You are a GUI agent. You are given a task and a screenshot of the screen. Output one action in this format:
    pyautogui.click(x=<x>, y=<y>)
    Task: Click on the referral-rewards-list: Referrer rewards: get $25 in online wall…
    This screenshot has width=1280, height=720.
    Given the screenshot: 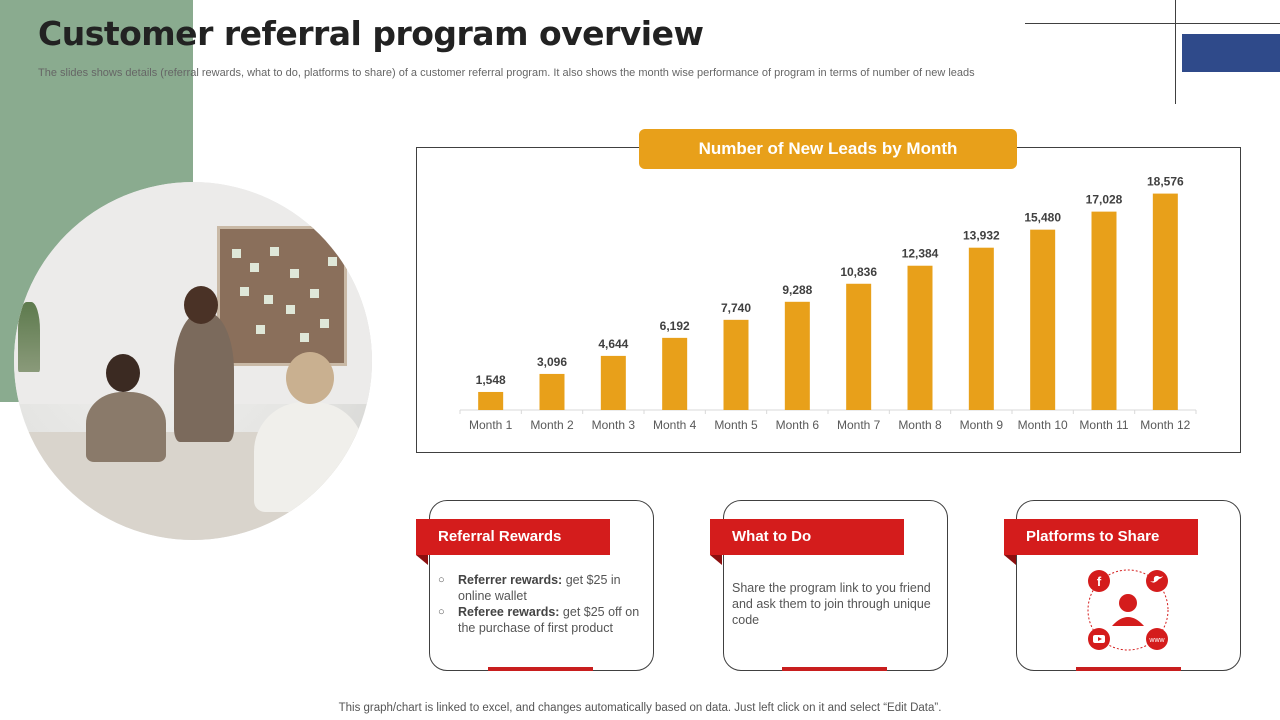 What is the action you would take?
    pyautogui.click(x=543, y=604)
    